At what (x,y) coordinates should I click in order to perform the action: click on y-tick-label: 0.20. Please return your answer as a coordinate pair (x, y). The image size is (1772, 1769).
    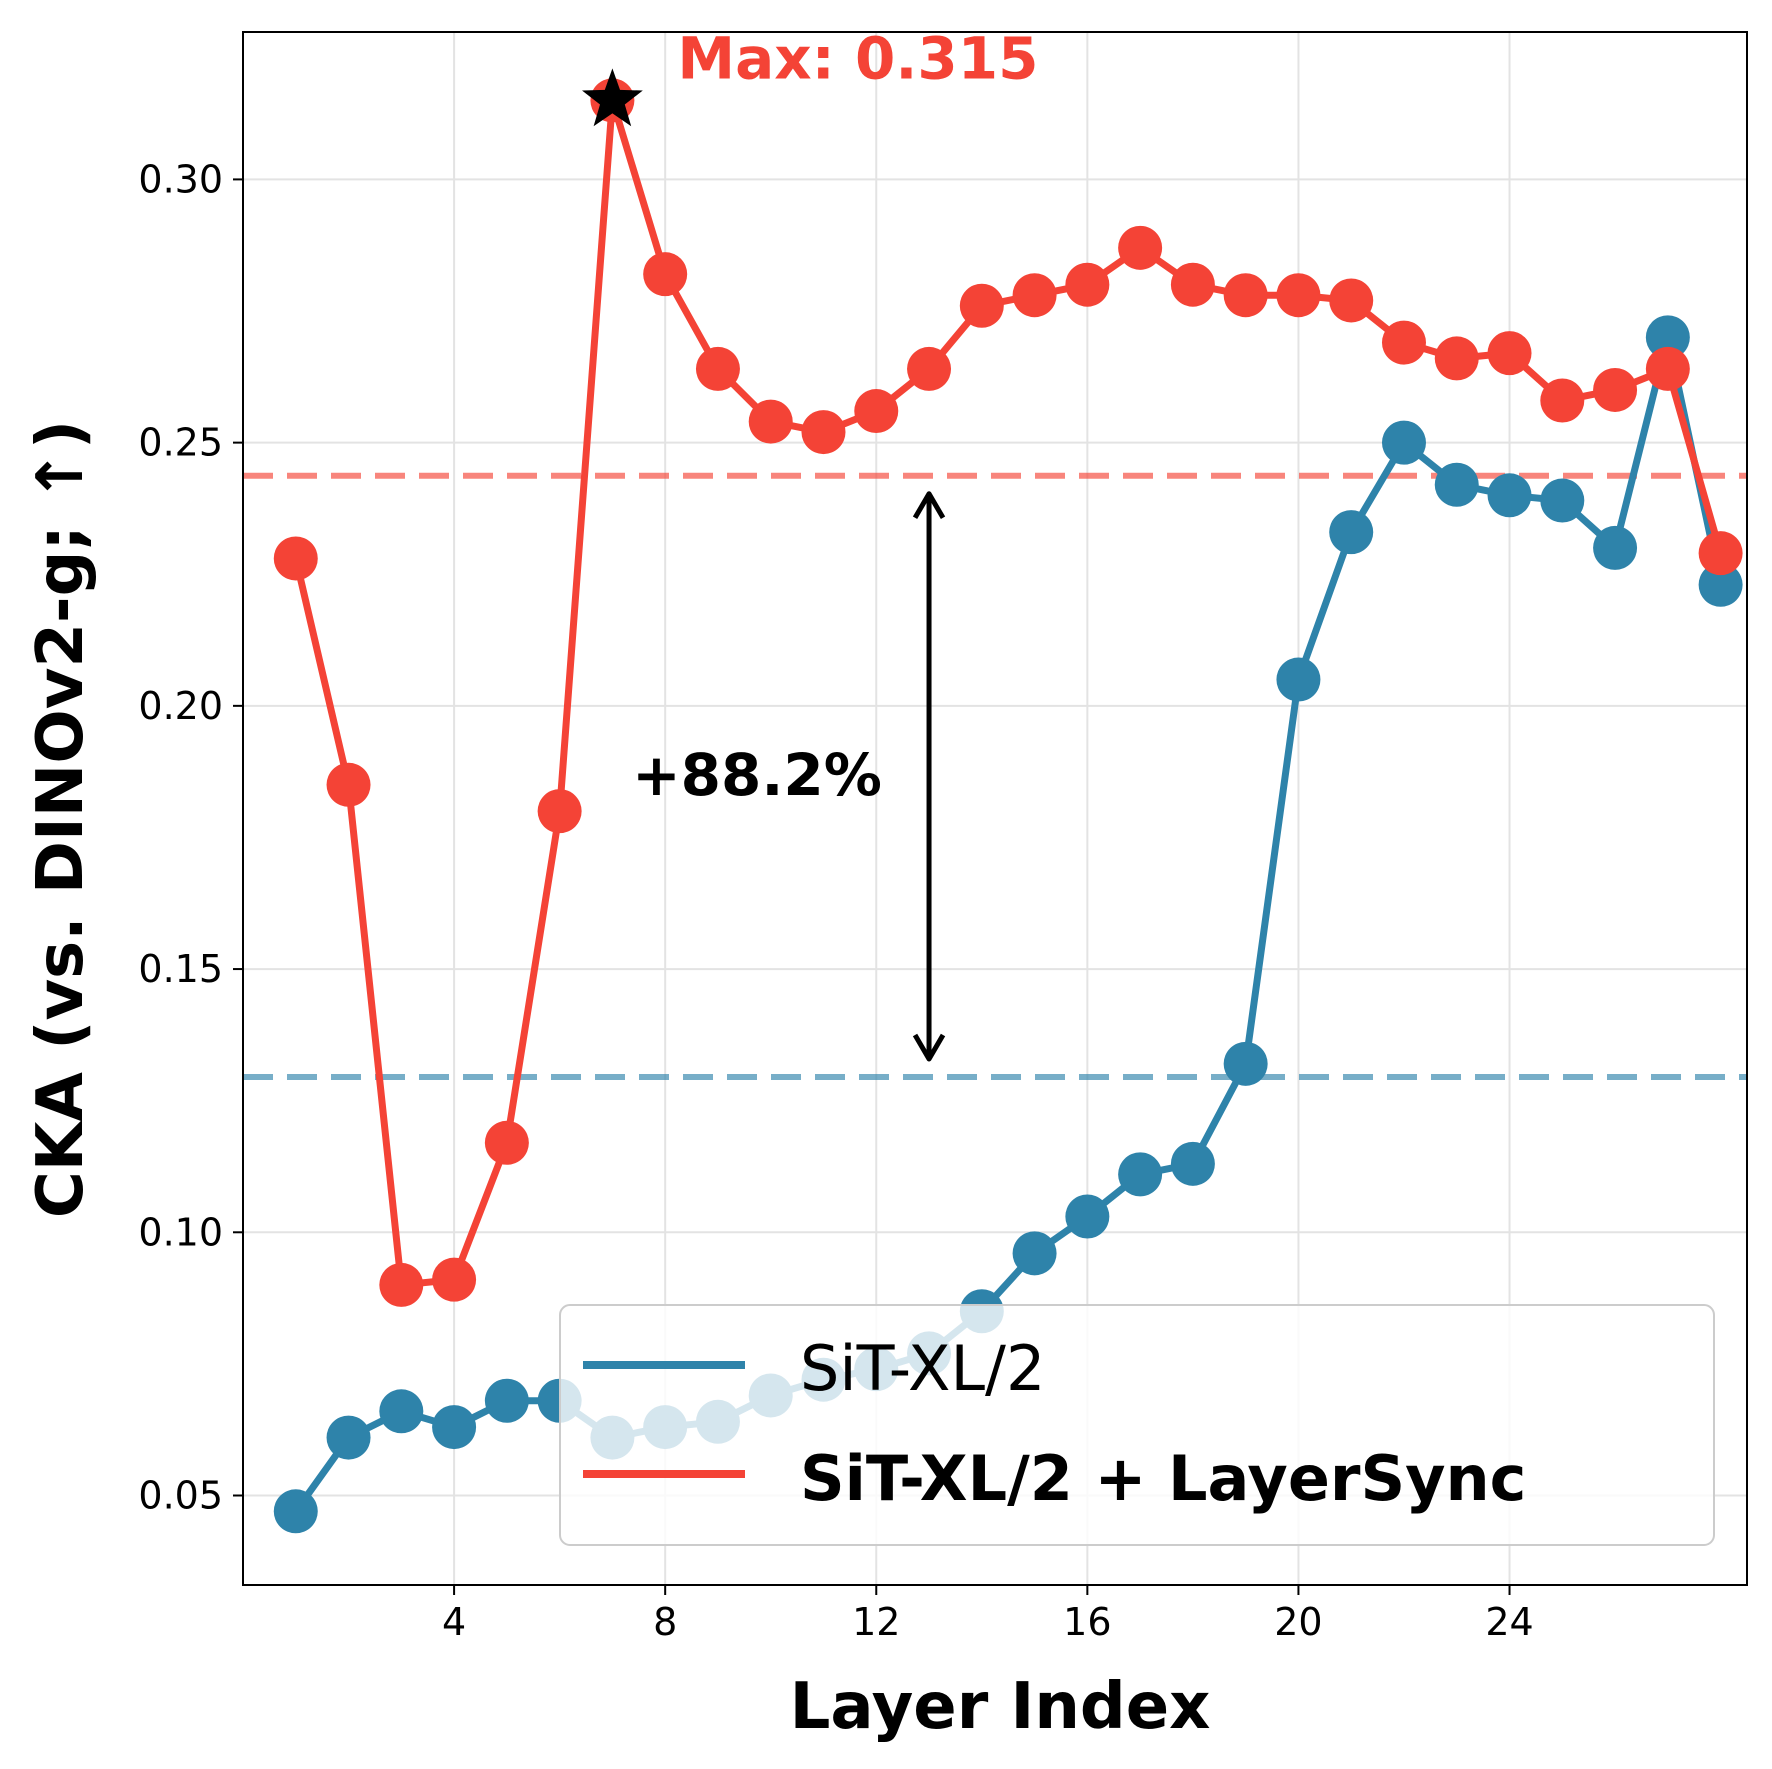
    Looking at the image, I should click on (180, 706).